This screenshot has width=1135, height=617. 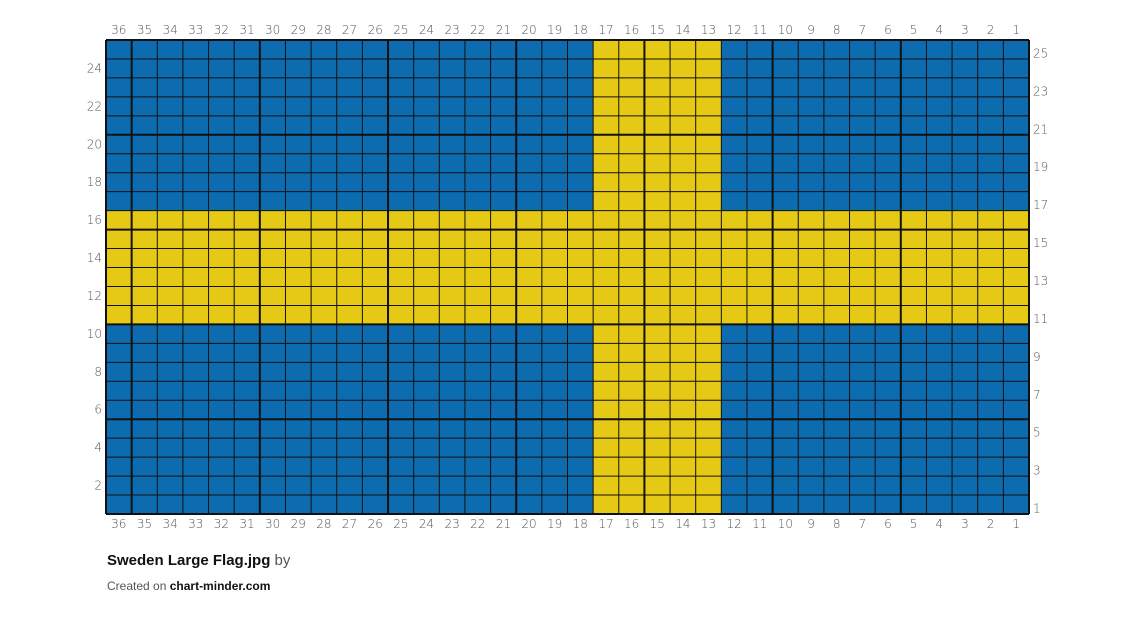 What do you see at coordinates (282, 560) in the screenshot?
I see `author-by: by` at bounding box center [282, 560].